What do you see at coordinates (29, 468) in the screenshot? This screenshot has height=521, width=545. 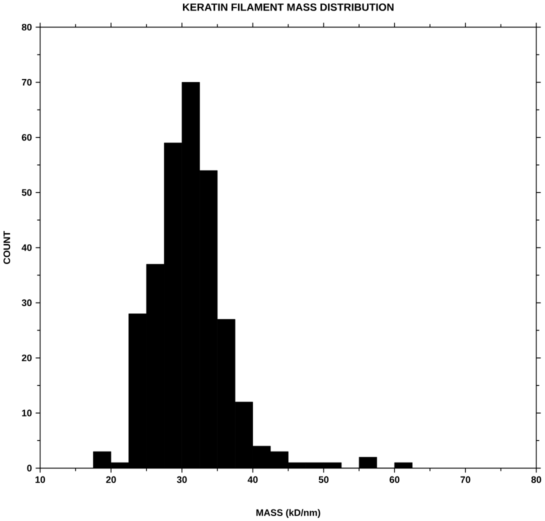 I see `y-tick-label: 0` at bounding box center [29, 468].